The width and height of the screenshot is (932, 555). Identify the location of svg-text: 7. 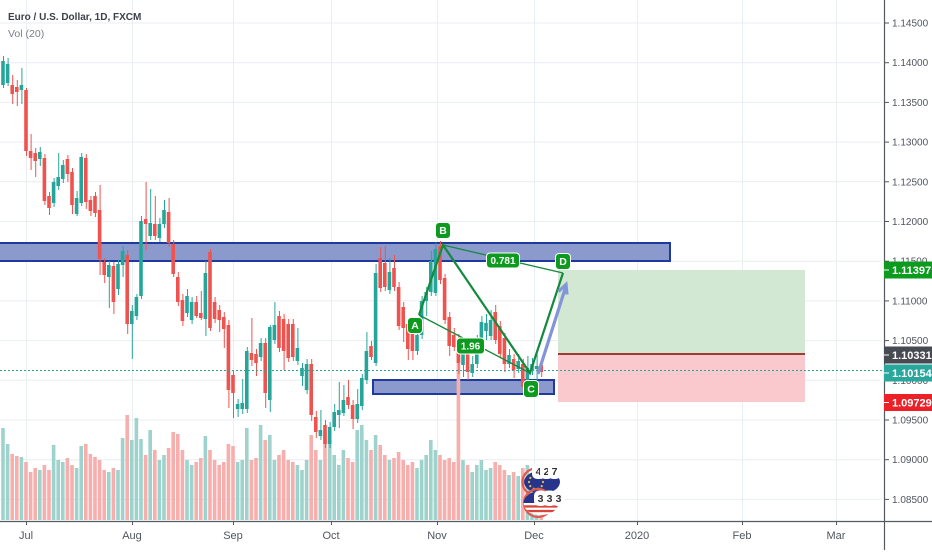
(555, 472).